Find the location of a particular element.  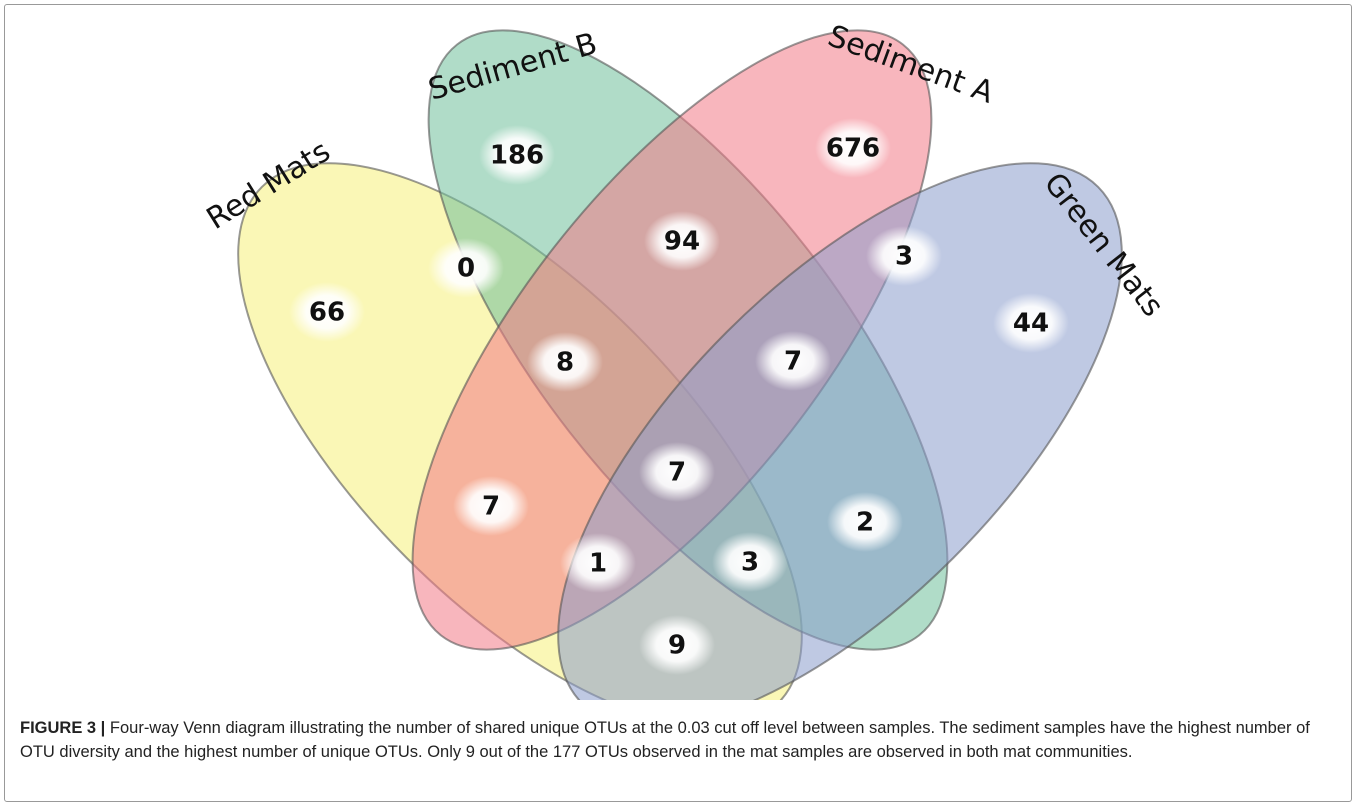

region-count: 44 is located at coordinates (1031, 324).